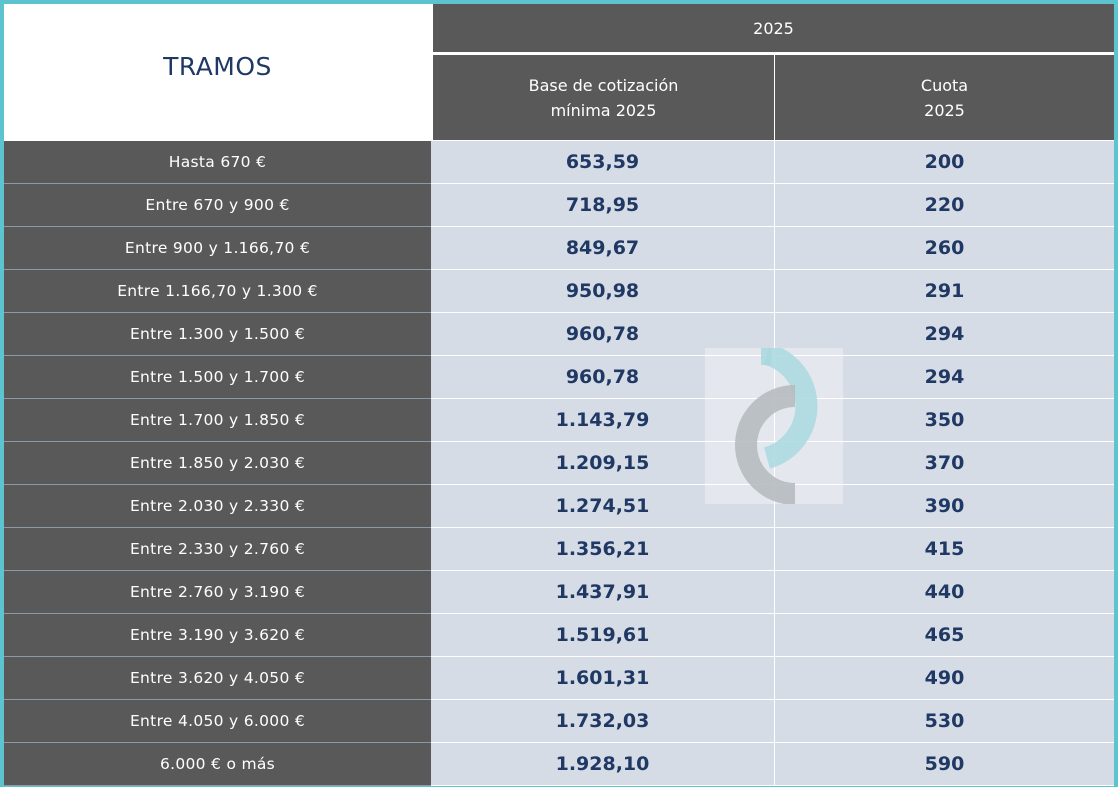 Image resolution: width=1118 pixels, height=787 pixels. I want to click on tramo-cell: Entre 3.190 y 3.620 €, so click(217, 635).